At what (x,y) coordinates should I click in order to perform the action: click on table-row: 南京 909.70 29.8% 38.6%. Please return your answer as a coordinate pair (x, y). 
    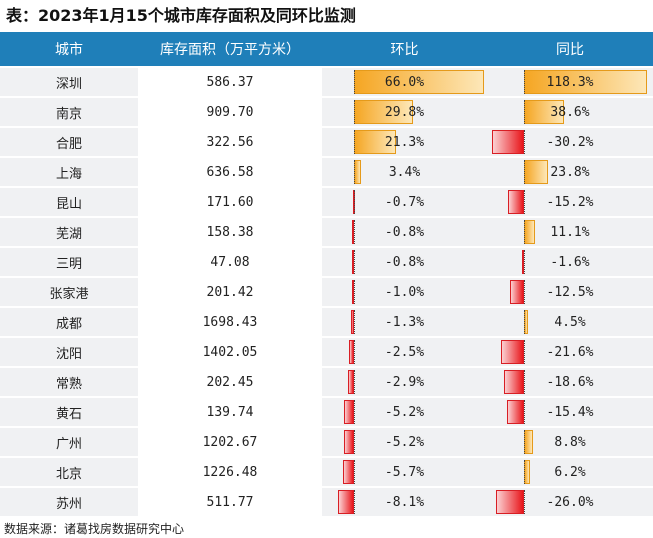
    Looking at the image, I should click on (326, 112).